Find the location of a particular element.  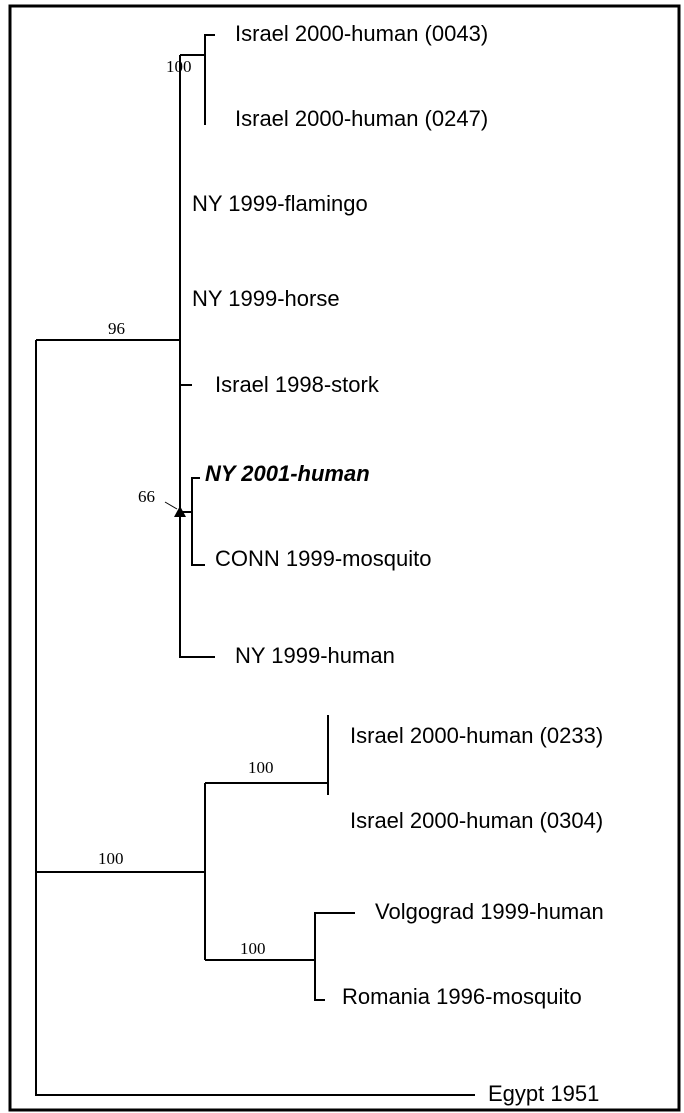

leaf-label: Egypt 1951 is located at coordinates (543, 1093).